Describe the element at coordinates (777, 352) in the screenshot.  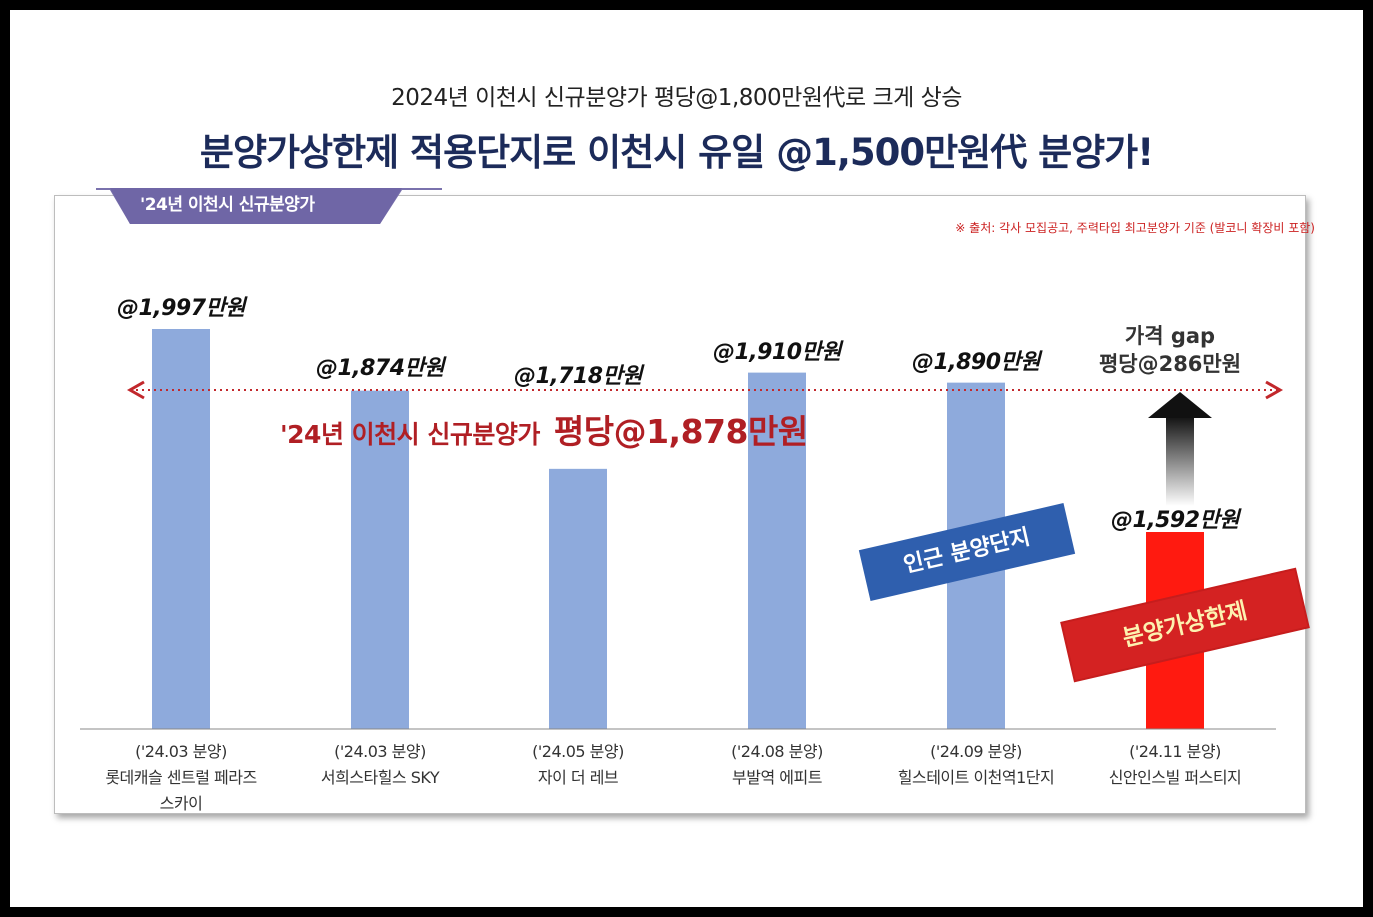
I see `value-label-3: @1,910만원` at that location.